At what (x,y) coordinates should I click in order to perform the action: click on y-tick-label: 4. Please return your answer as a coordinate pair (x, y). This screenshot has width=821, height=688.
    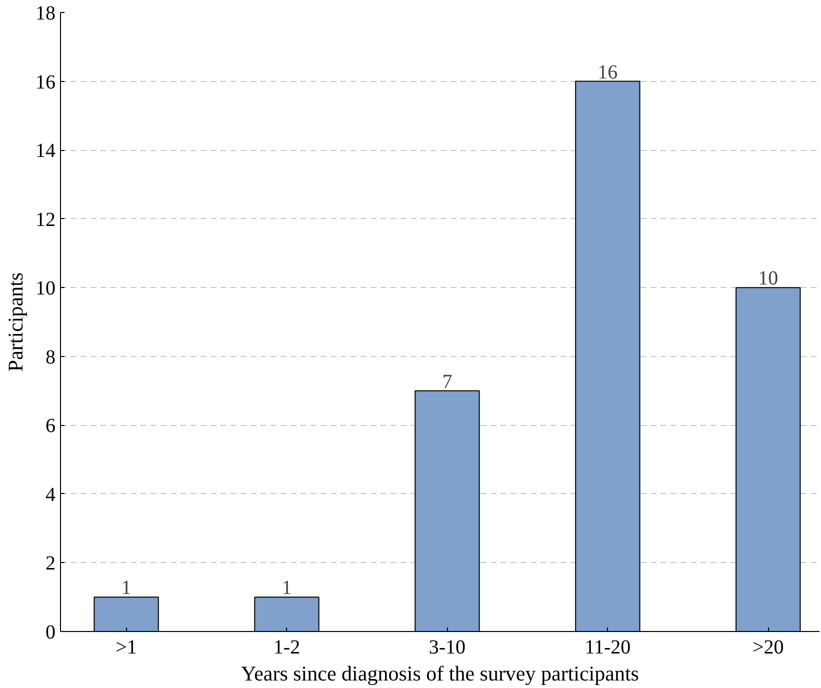
    Looking at the image, I should click on (51, 495).